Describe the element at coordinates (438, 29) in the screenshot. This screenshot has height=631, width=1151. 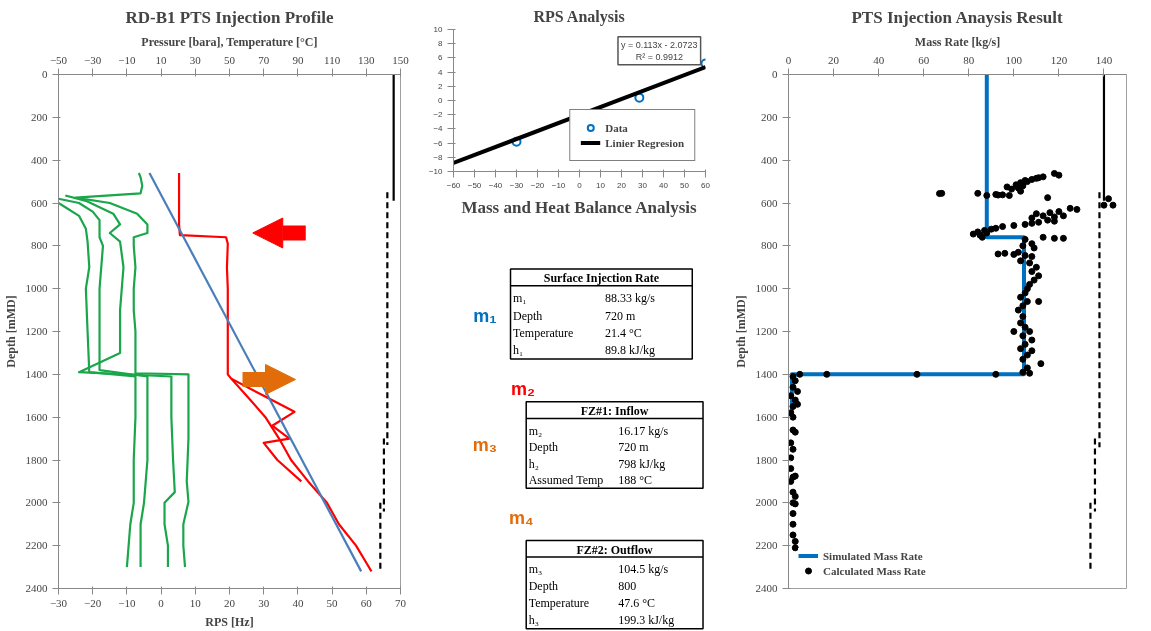
I see `y-tick-label: 10` at that location.